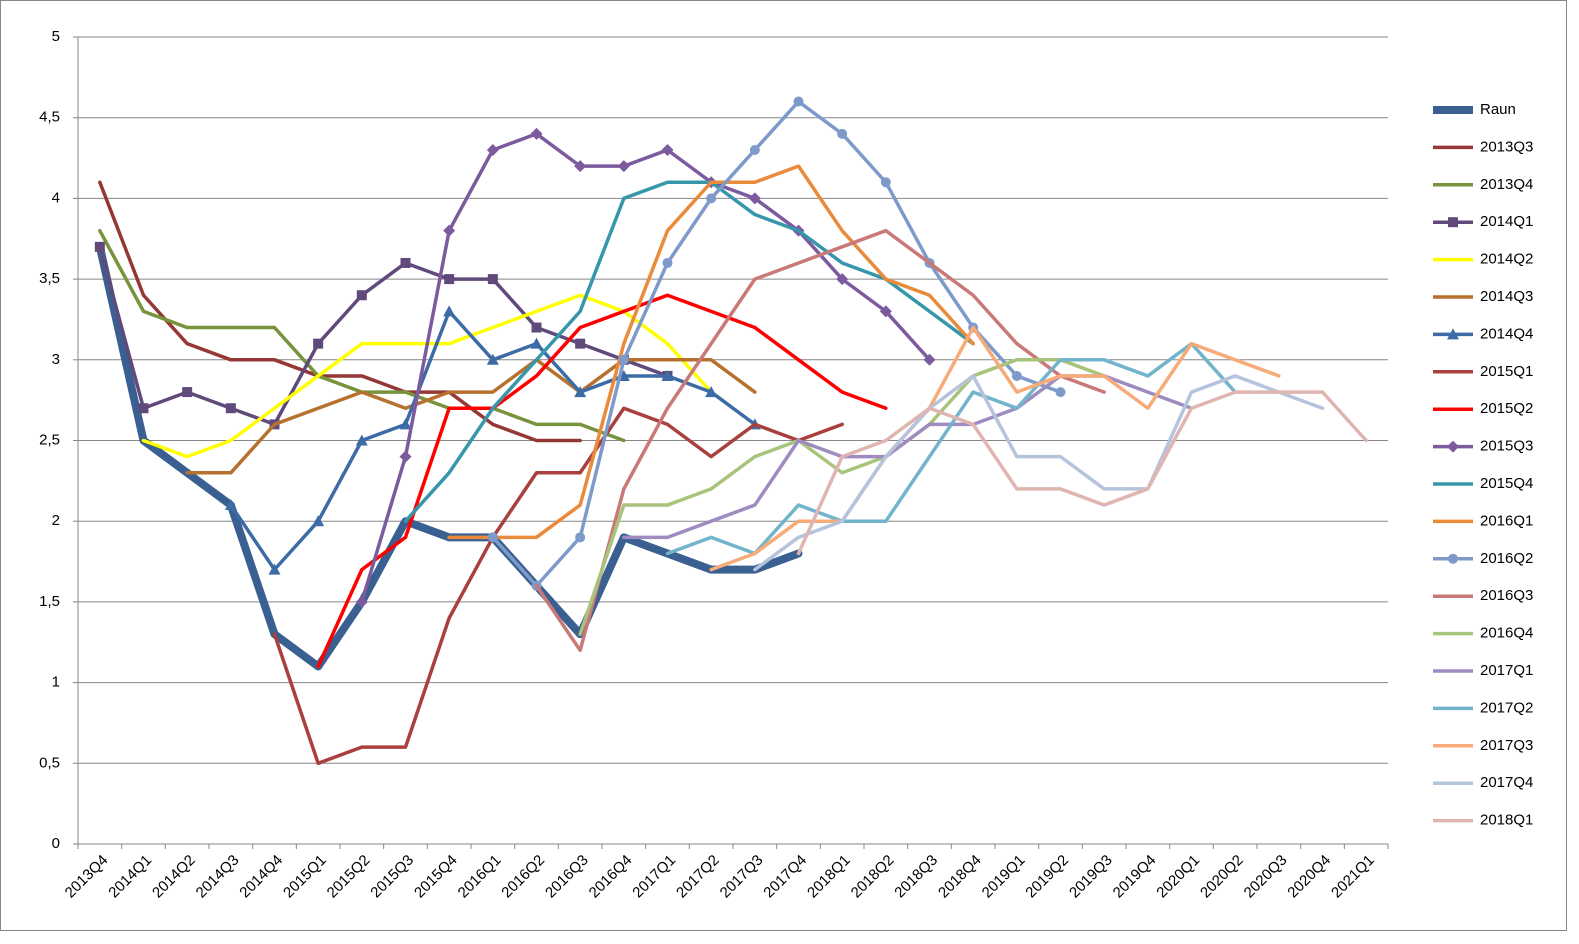  What do you see at coordinates (1506, 408) in the screenshot?
I see `legend-label: 2015Q2` at bounding box center [1506, 408].